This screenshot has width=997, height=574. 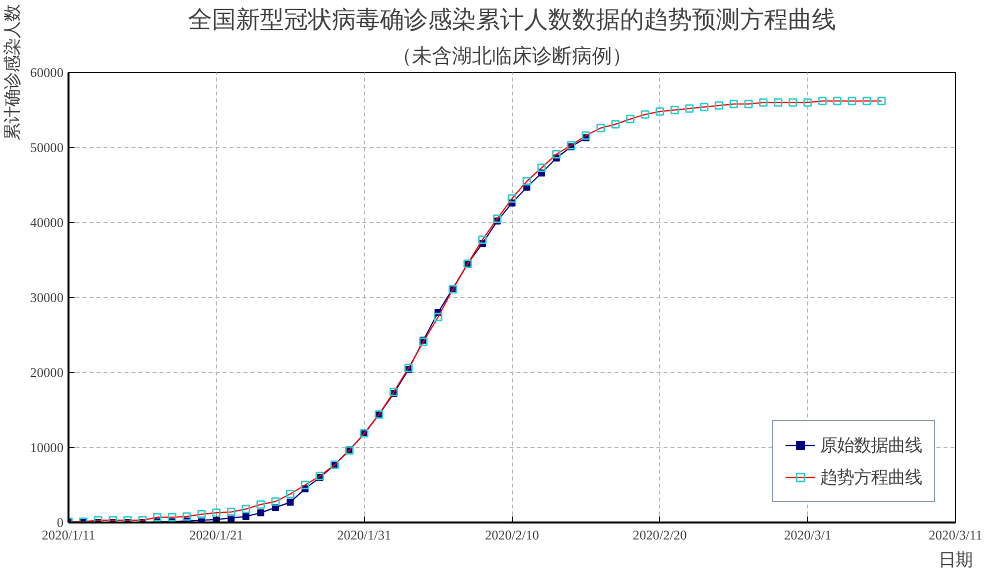 I want to click on y-tick-label: 40000, so click(x=47, y=222).